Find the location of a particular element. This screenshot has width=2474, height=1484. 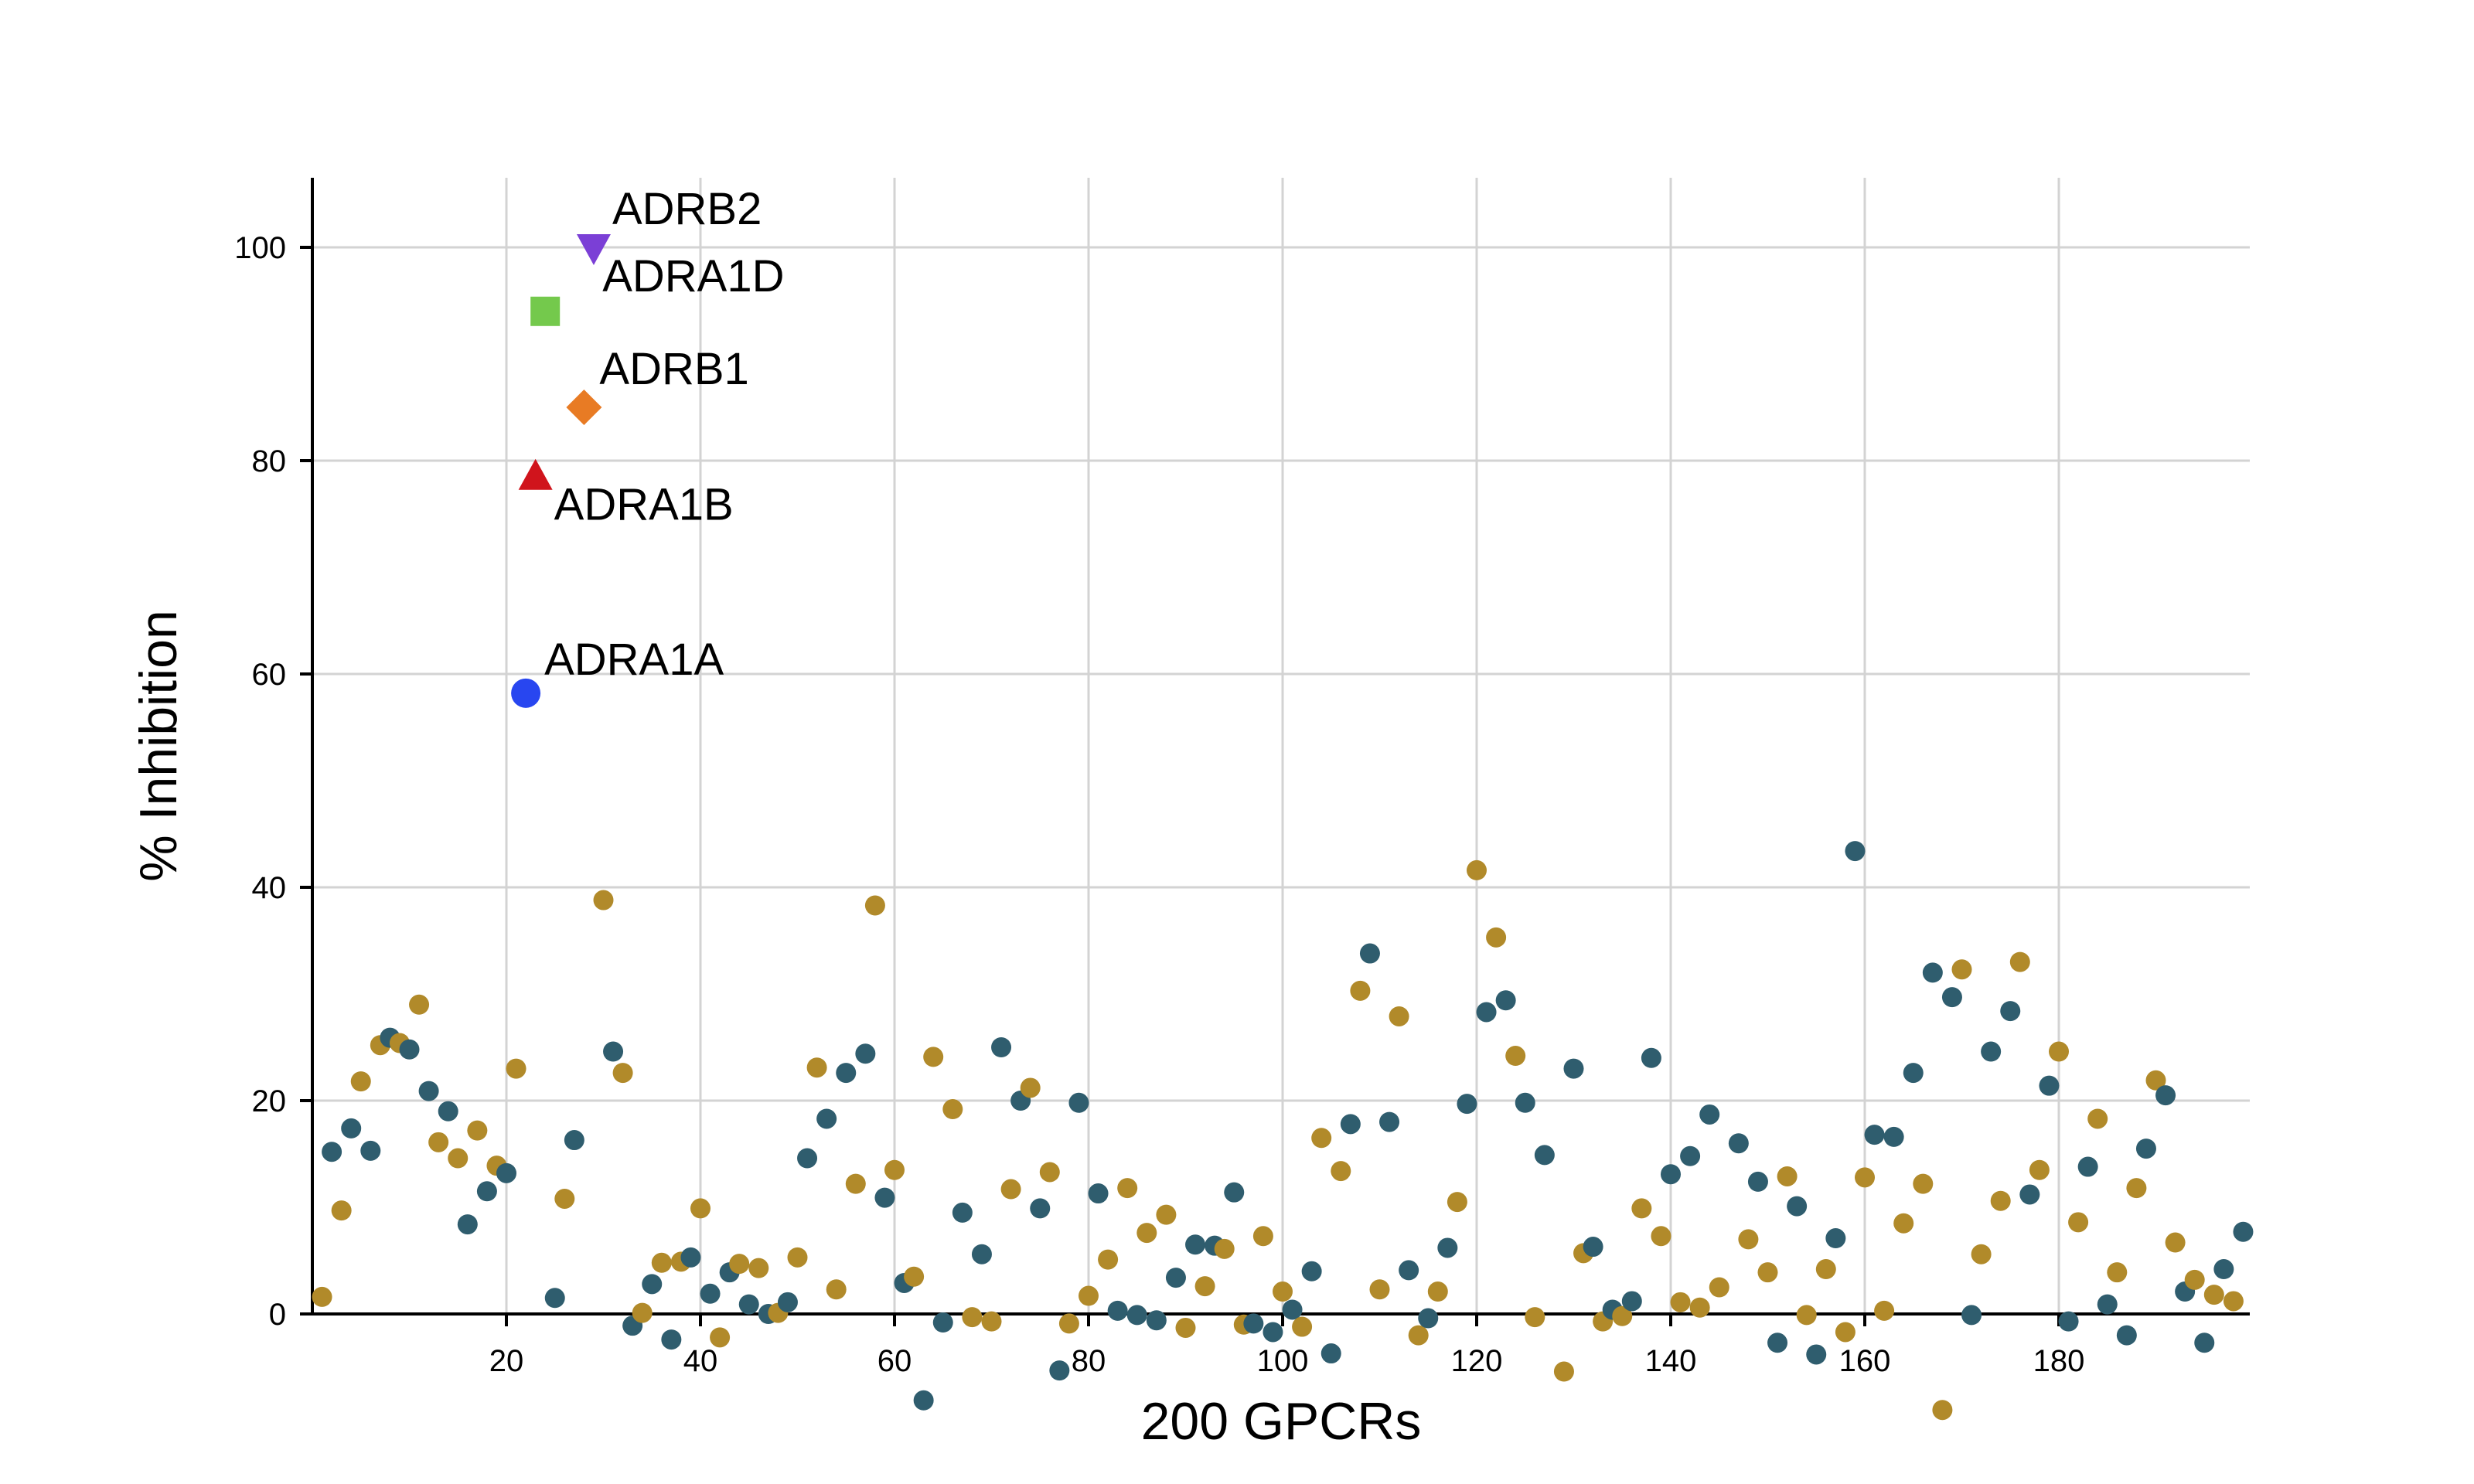

x-tick-label: 180 is located at coordinates (2059, 1361).